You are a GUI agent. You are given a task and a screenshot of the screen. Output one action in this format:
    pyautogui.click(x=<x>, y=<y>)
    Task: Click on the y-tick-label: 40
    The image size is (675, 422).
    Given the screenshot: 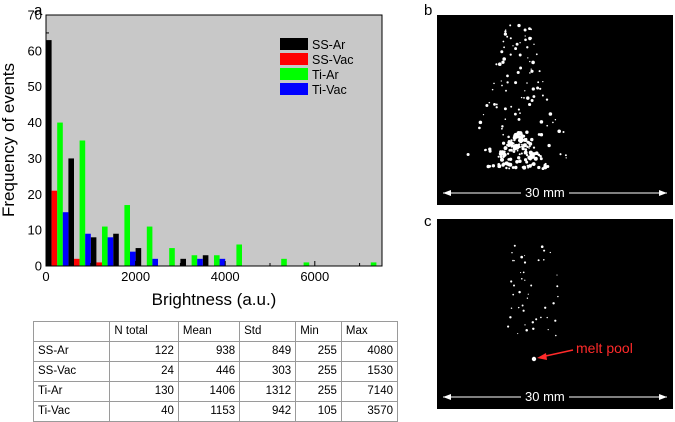 What is the action you would take?
    pyautogui.click(x=35, y=122)
    